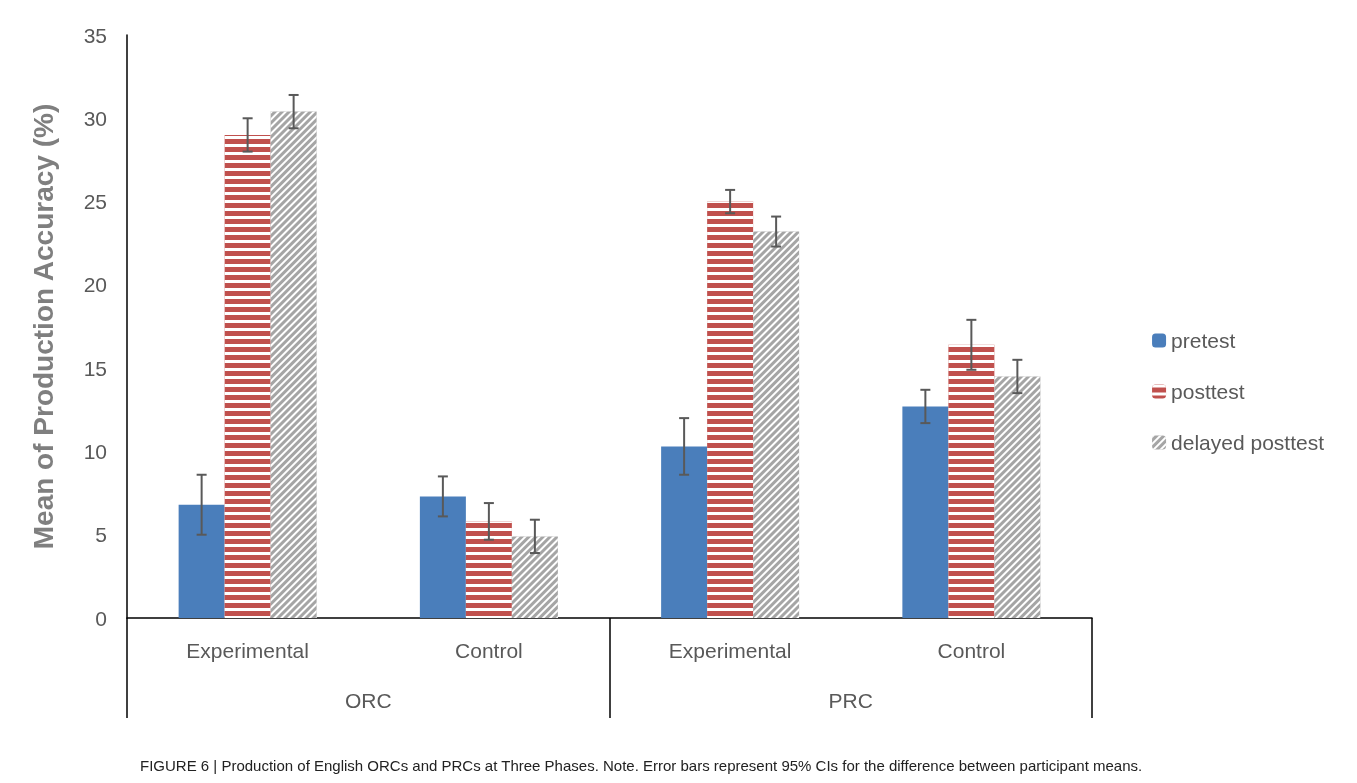 Image resolution: width=1357 pixels, height=783 pixels. Describe the element at coordinates (101, 535) in the screenshot. I see `y-tick-label: 5` at that location.